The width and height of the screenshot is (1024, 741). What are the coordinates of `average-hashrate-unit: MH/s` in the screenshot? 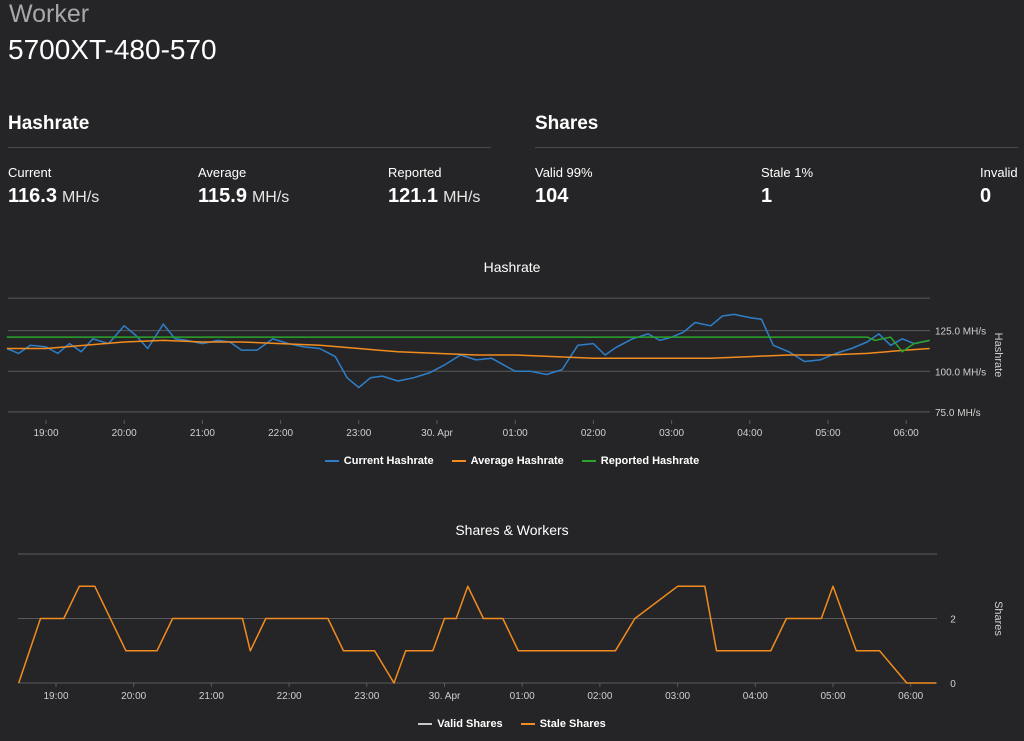 It's located at (270, 197).